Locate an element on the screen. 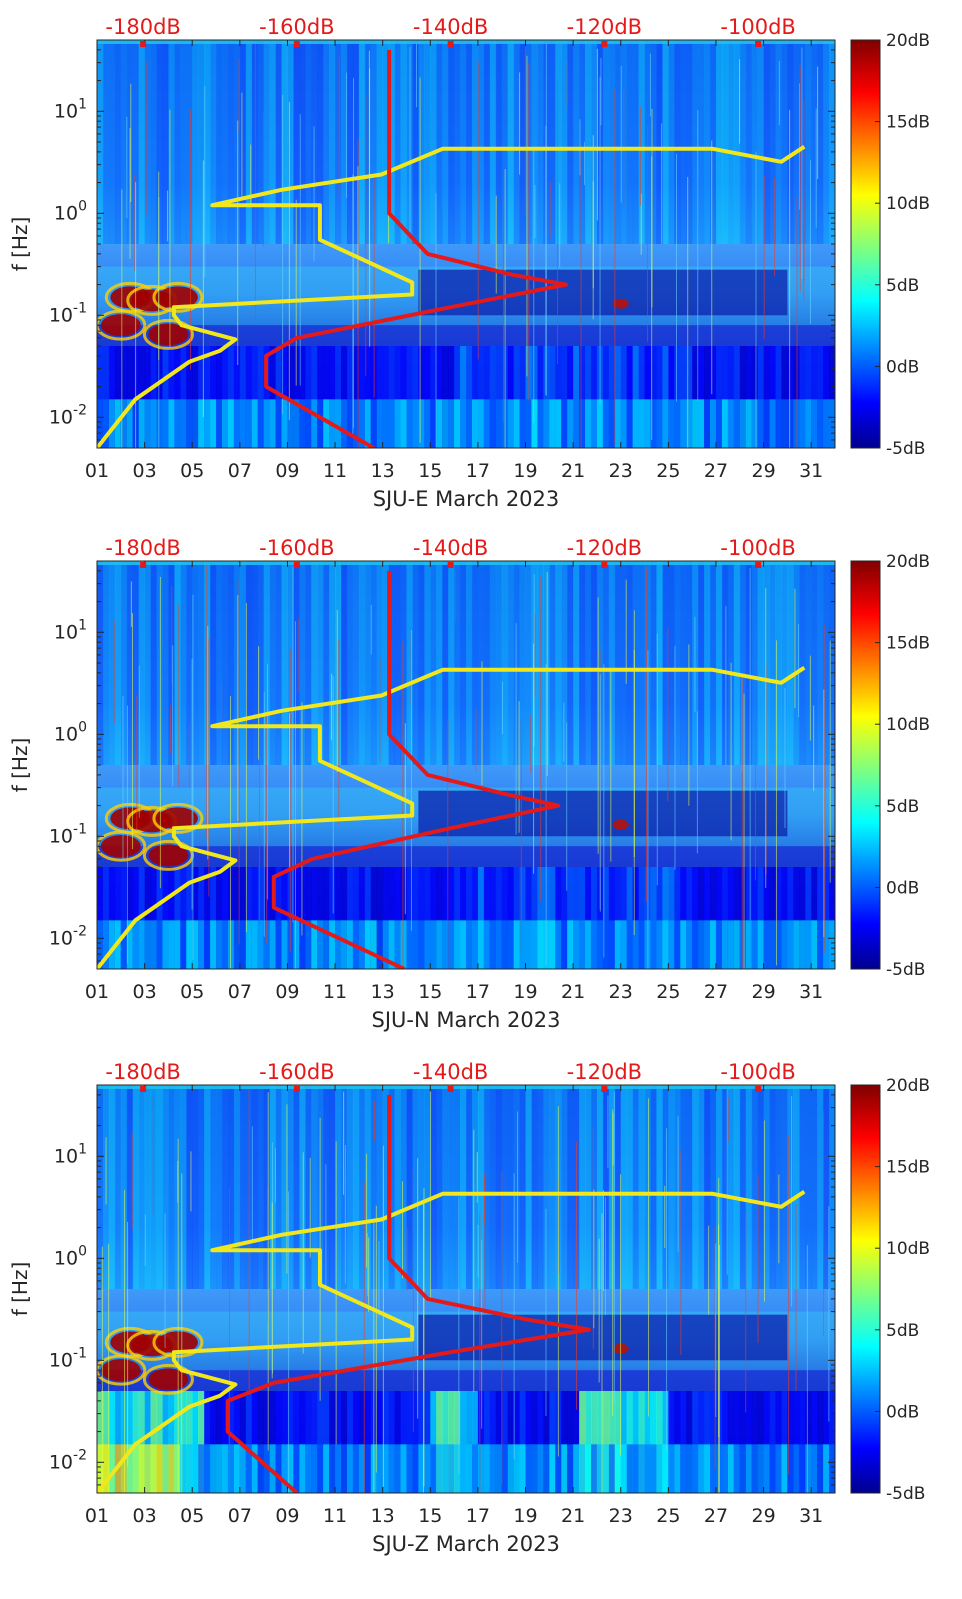 Image resolution: width=962 pixels, height=1599 pixels. median-psd-line is located at coordinates (416, 248).